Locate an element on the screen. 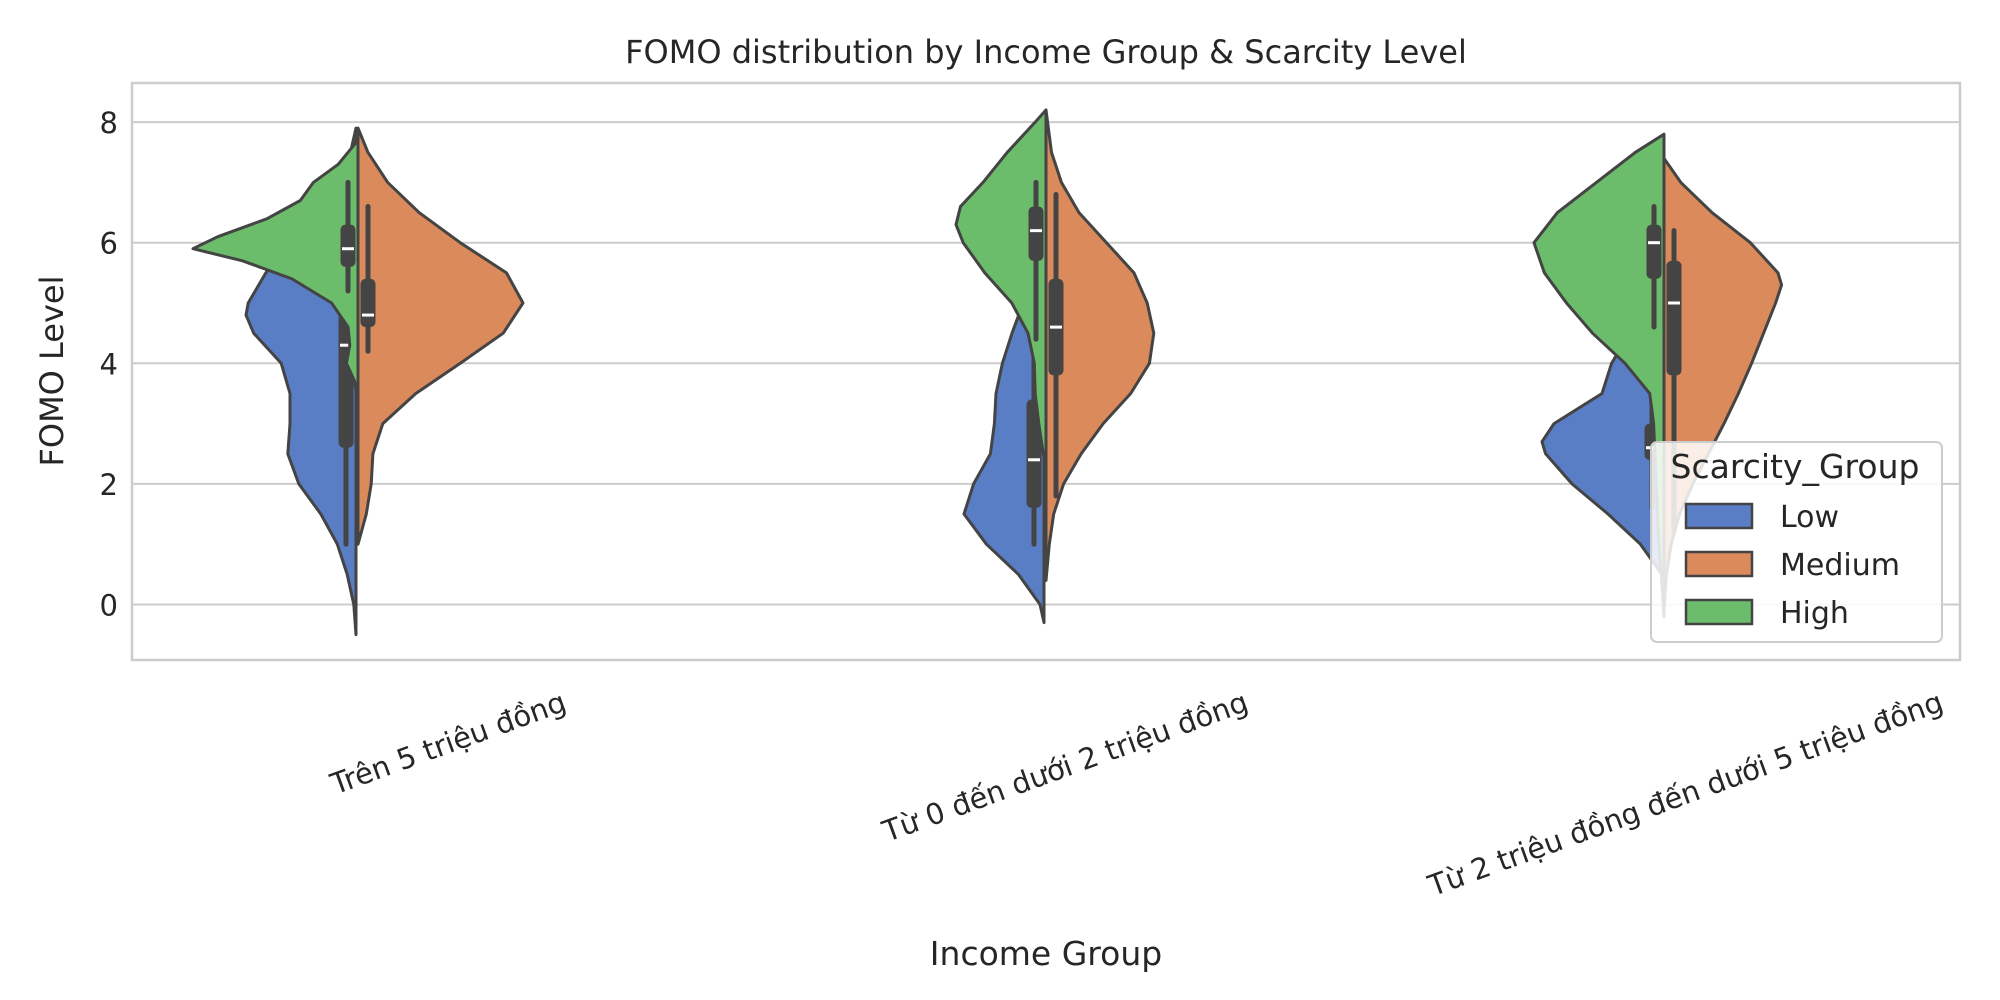 This screenshot has width=2000, height=1000. legend-label-low: Low is located at coordinates (1809, 517).